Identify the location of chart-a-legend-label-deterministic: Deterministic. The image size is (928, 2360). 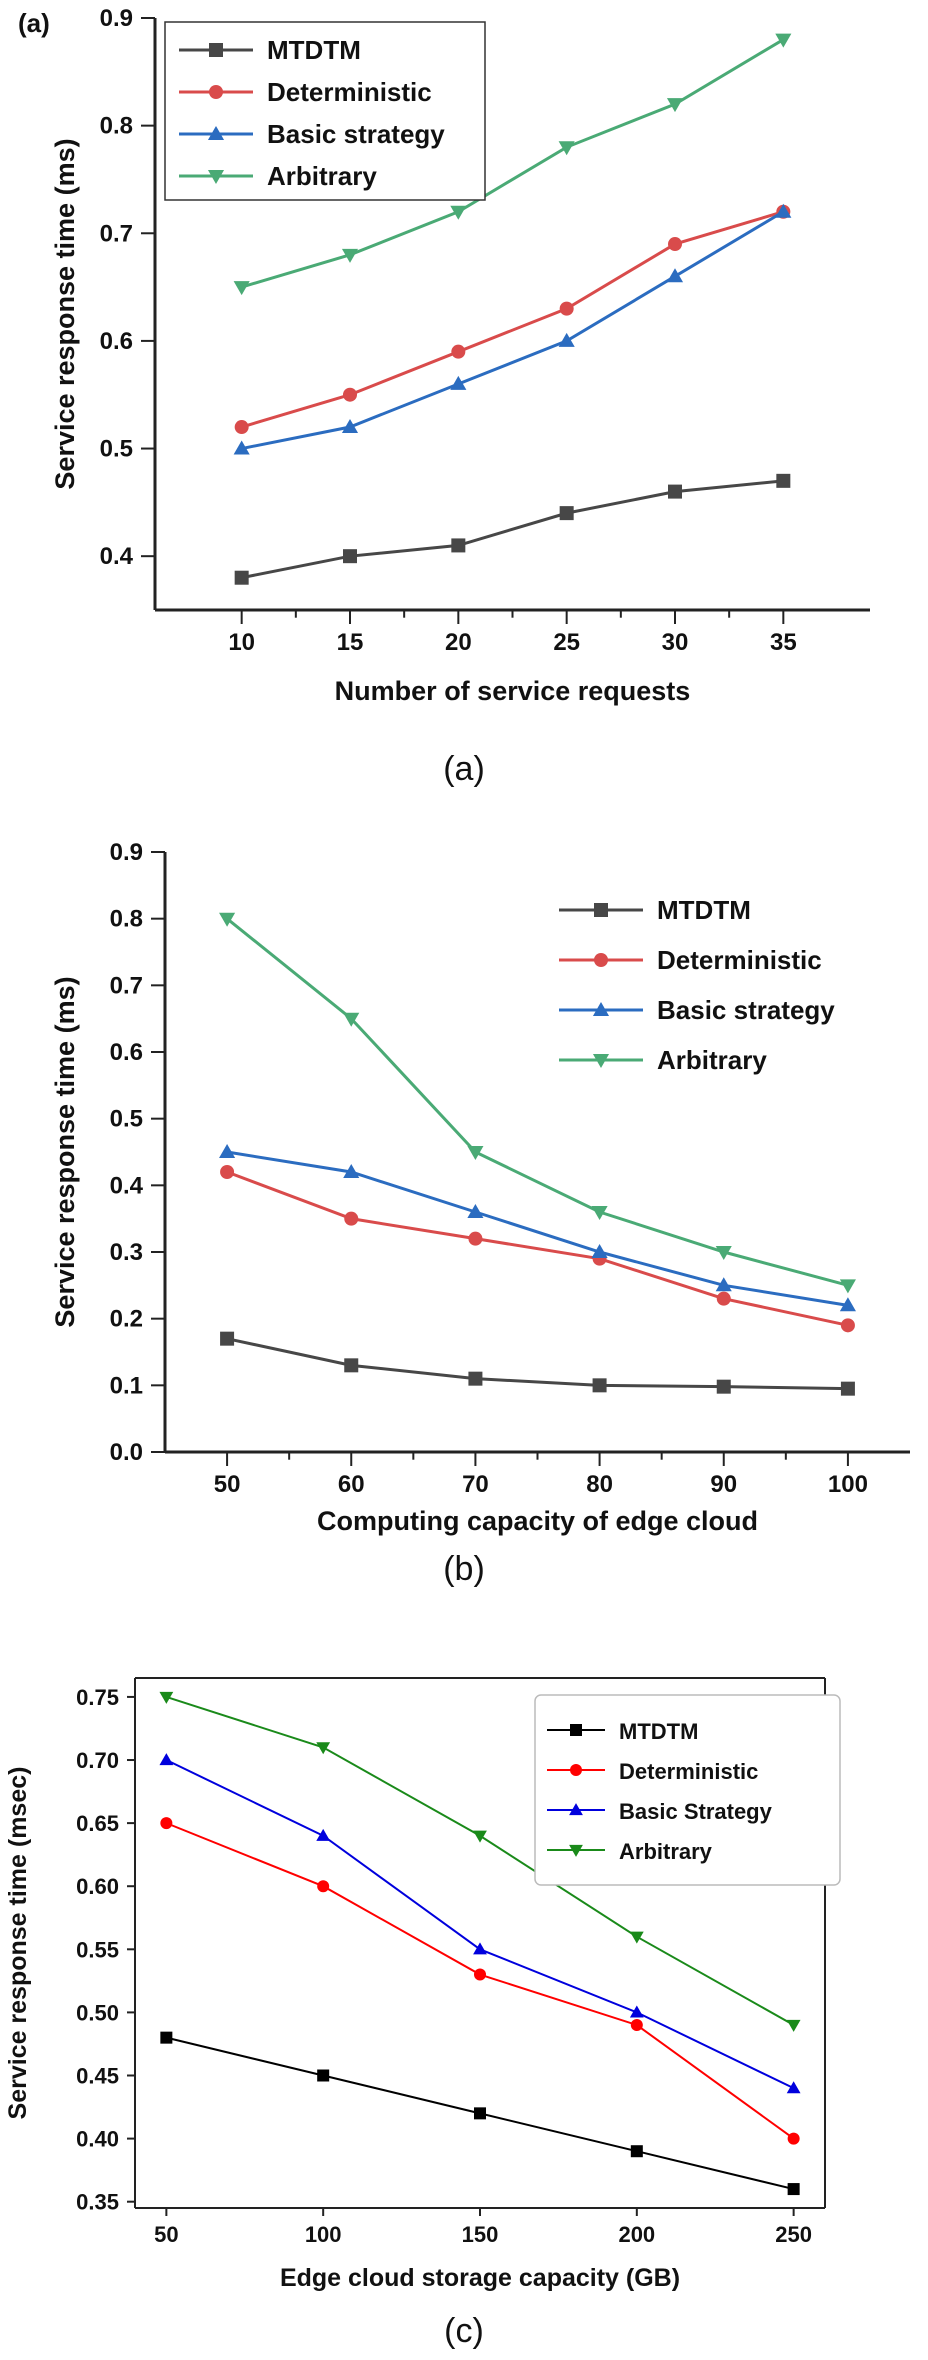
(349, 92).